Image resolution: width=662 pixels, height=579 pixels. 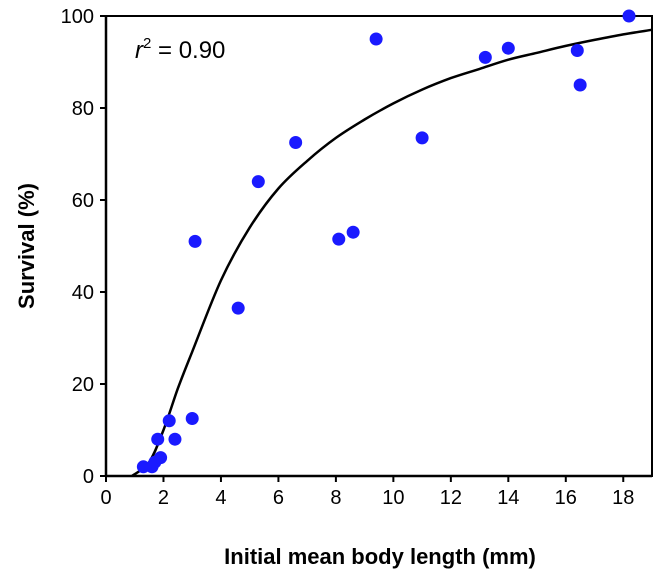 What do you see at coordinates (451, 498) in the screenshot?
I see `x-tick-label: 12` at bounding box center [451, 498].